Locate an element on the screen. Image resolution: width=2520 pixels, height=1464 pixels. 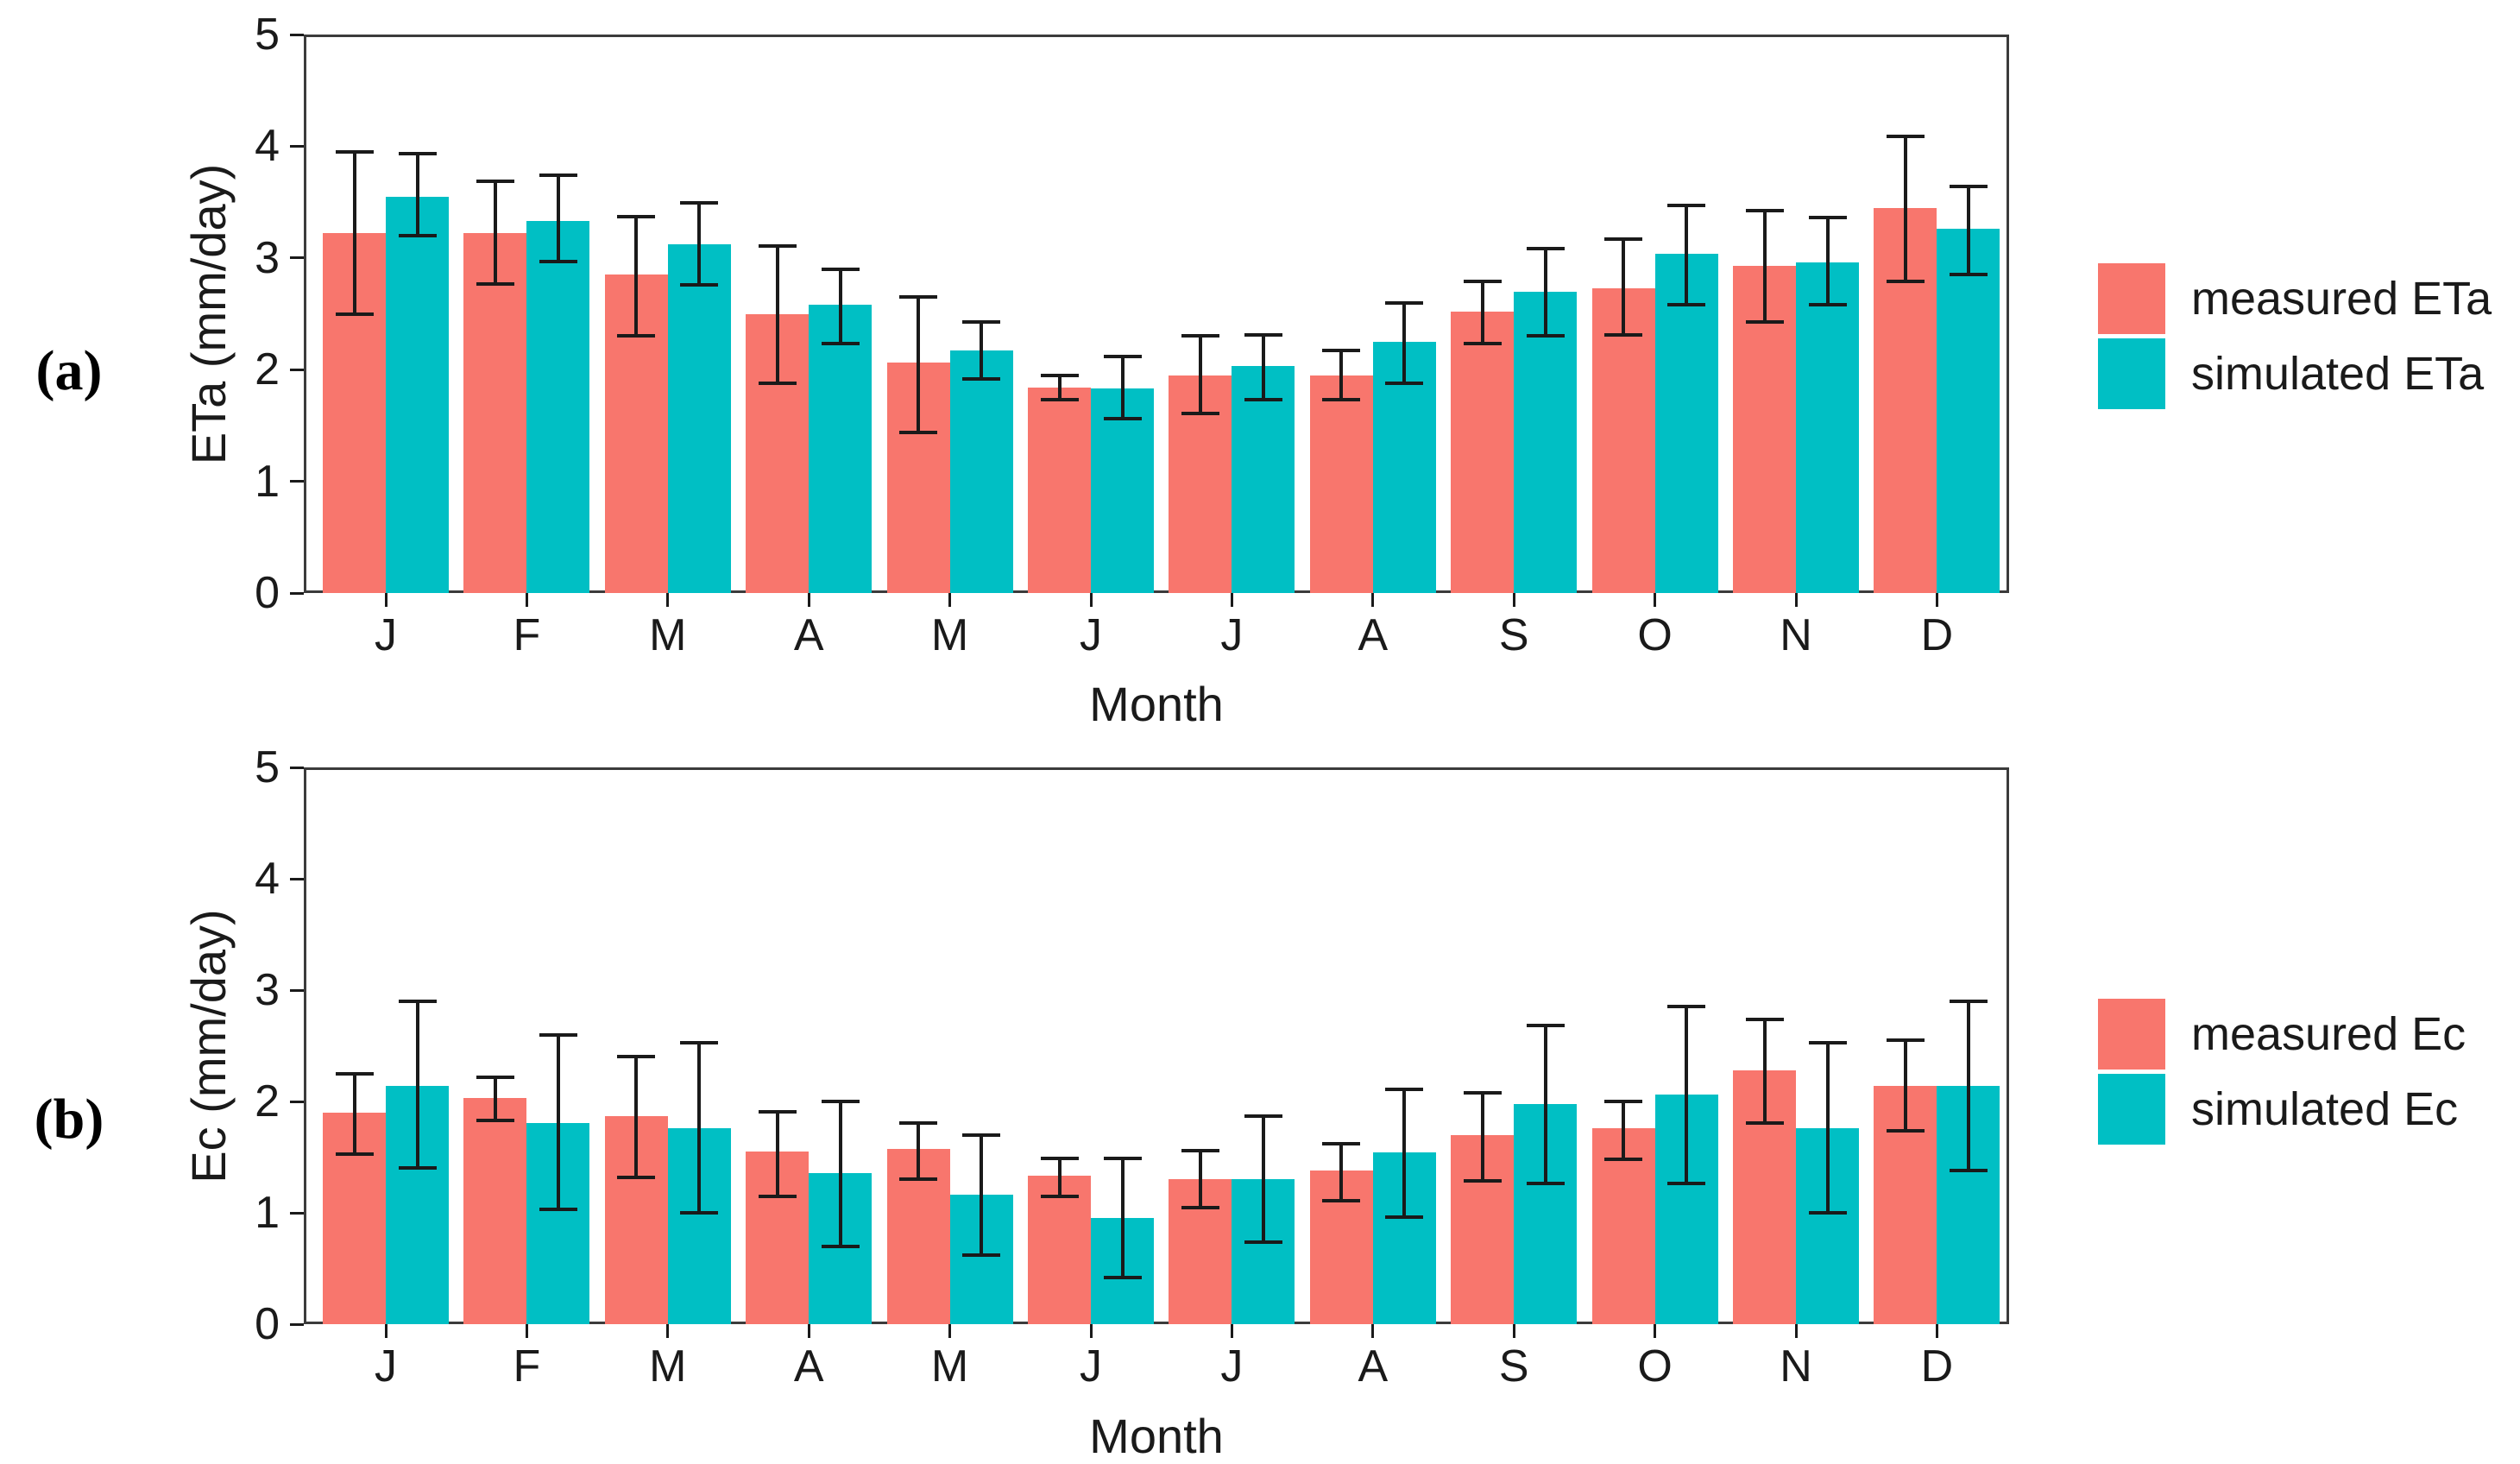
y-tick-label-0: 0 is located at coordinates (267, 1324).